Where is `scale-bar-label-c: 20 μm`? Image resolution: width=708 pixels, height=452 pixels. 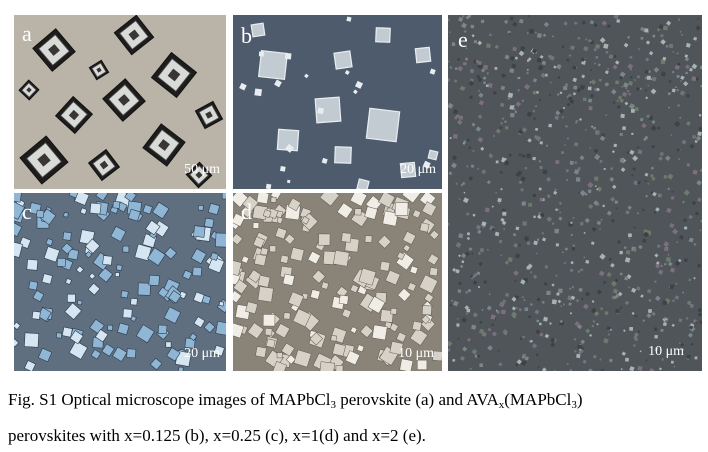 scale-bar-label-c: 20 μm is located at coordinates (202, 353).